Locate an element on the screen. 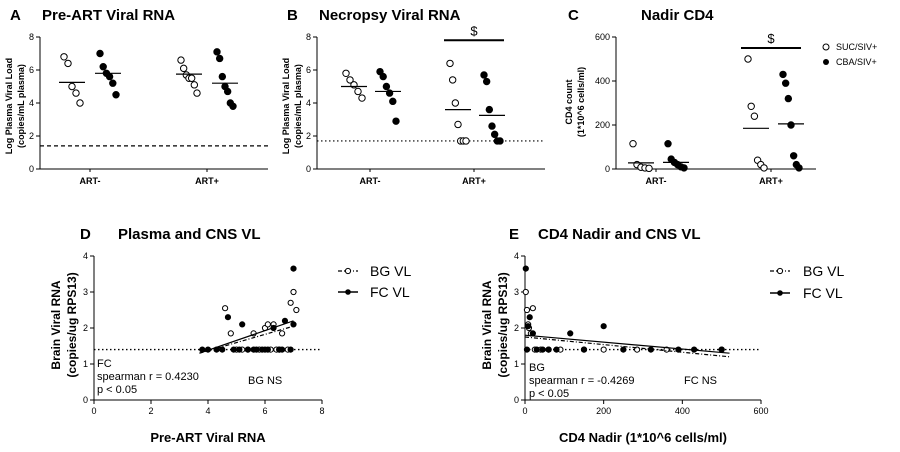 The height and width of the screenshot is (452, 900). panel-d-xlabel: Pre-ART Viral RNA is located at coordinates (208, 437).